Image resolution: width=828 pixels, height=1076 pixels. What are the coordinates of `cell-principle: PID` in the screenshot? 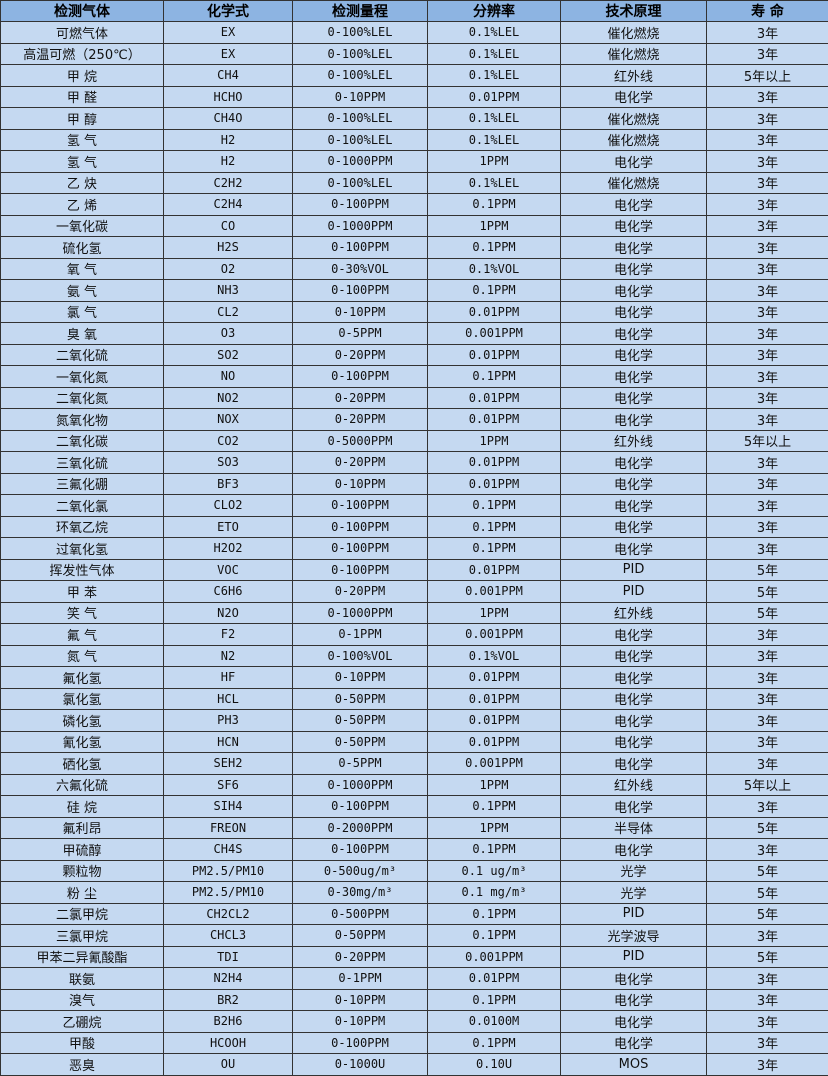 It's located at (634, 570).